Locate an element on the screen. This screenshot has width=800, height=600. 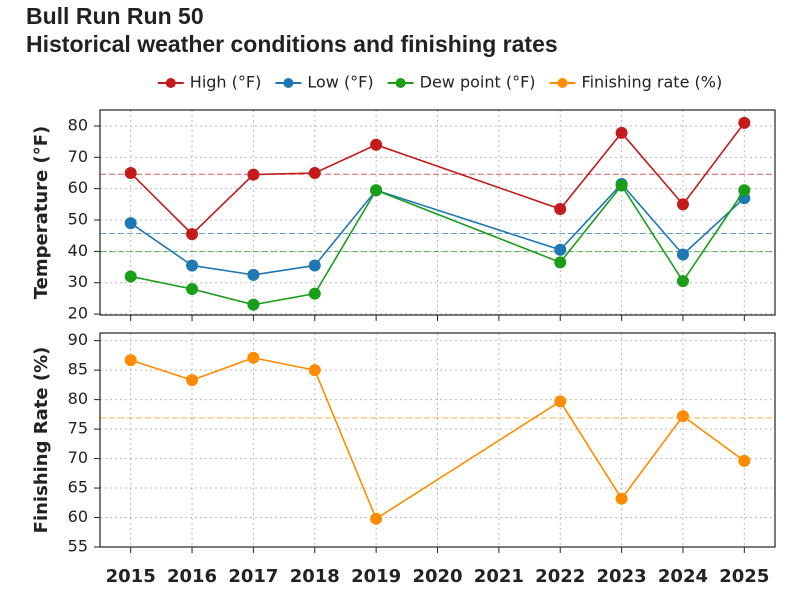
y-tick-label: 85 is located at coordinates (78, 369).